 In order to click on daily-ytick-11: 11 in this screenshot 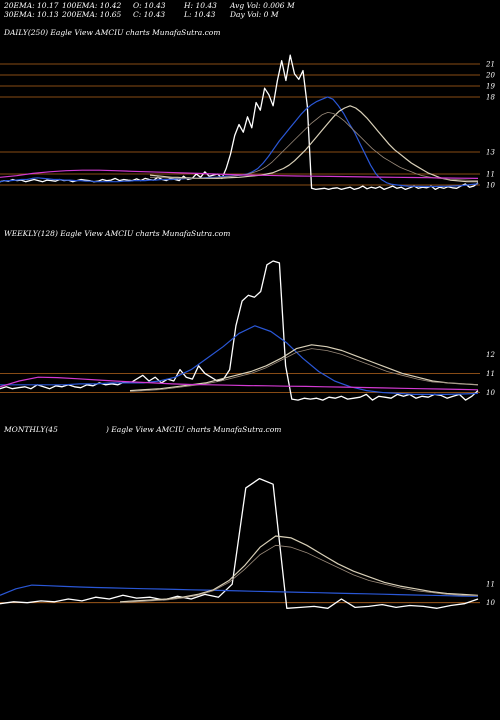, I will do `click(490, 175)`.